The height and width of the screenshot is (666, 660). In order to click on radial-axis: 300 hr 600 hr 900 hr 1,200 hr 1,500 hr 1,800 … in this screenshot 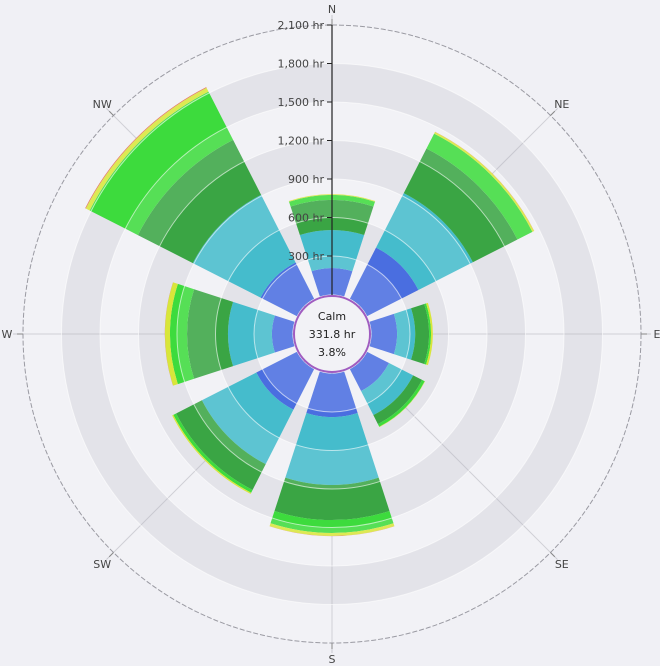, I will do `click(305, 176)`.